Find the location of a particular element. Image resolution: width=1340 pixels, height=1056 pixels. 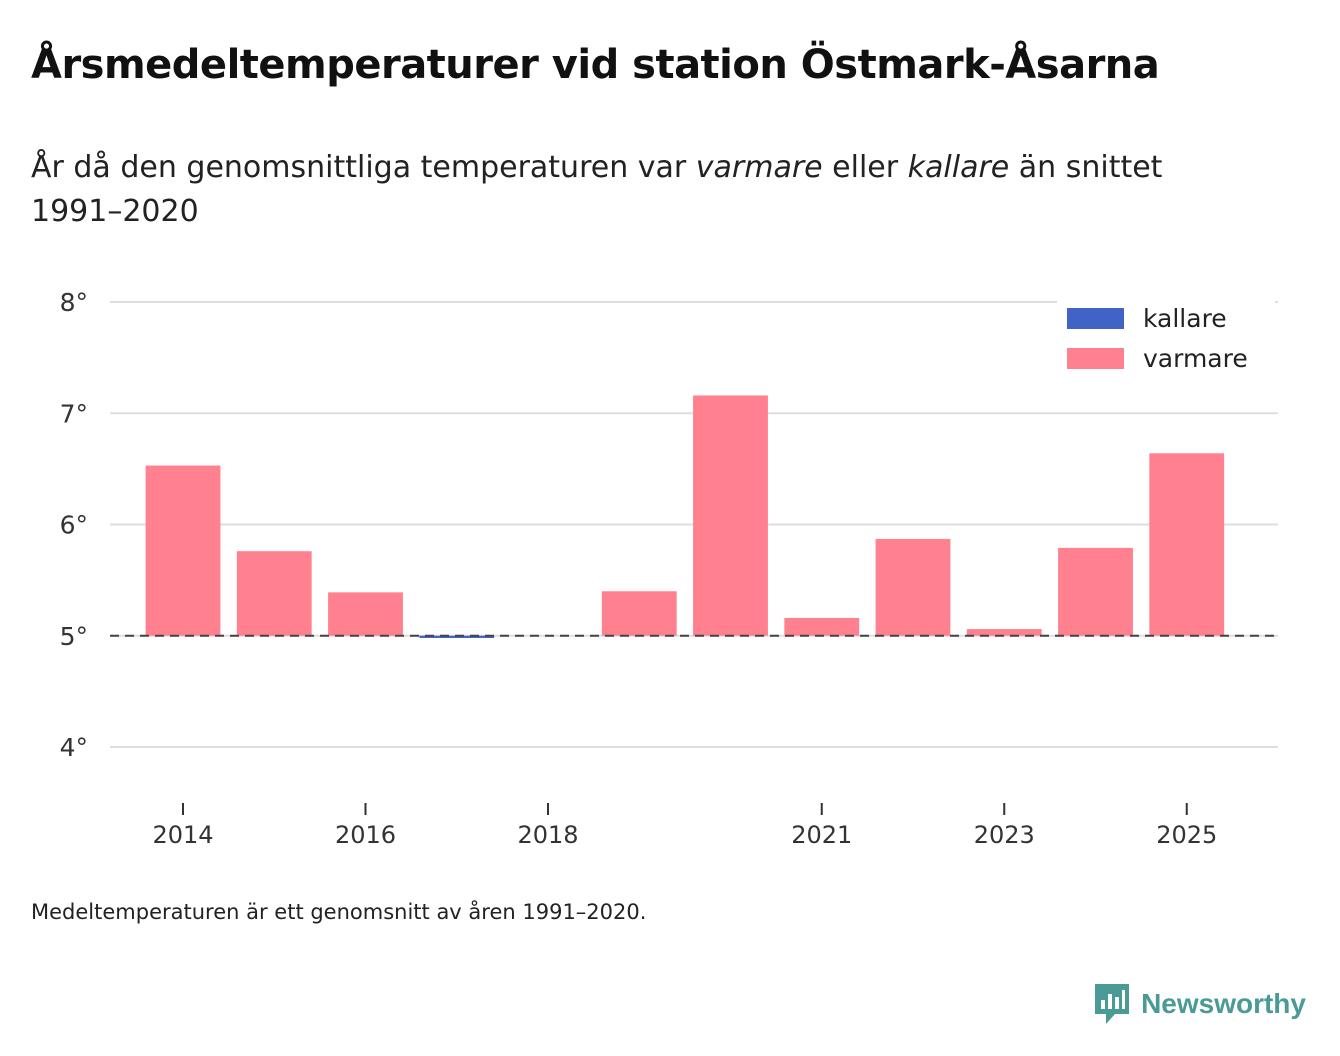

brand-name: Newsworthy is located at coordinates (1223, 1003).